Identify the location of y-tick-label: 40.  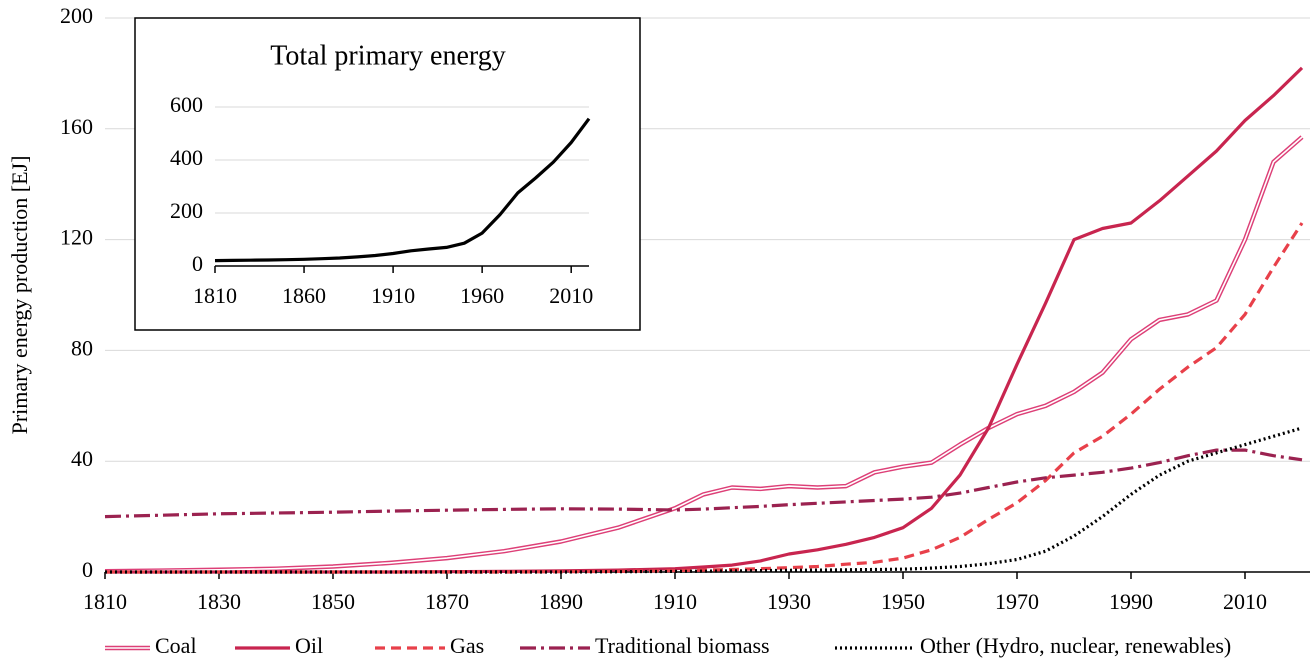
(82, 458).